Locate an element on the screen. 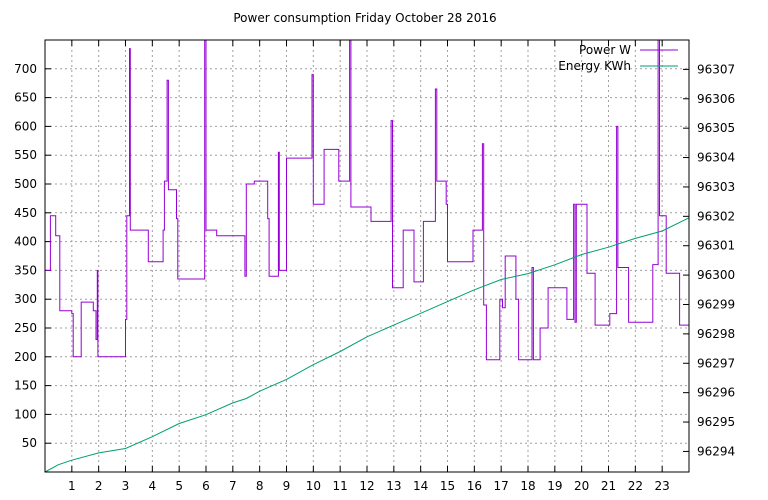 The image size is (768, 500). legend-label: Power W is located at coordinates (605, 50).